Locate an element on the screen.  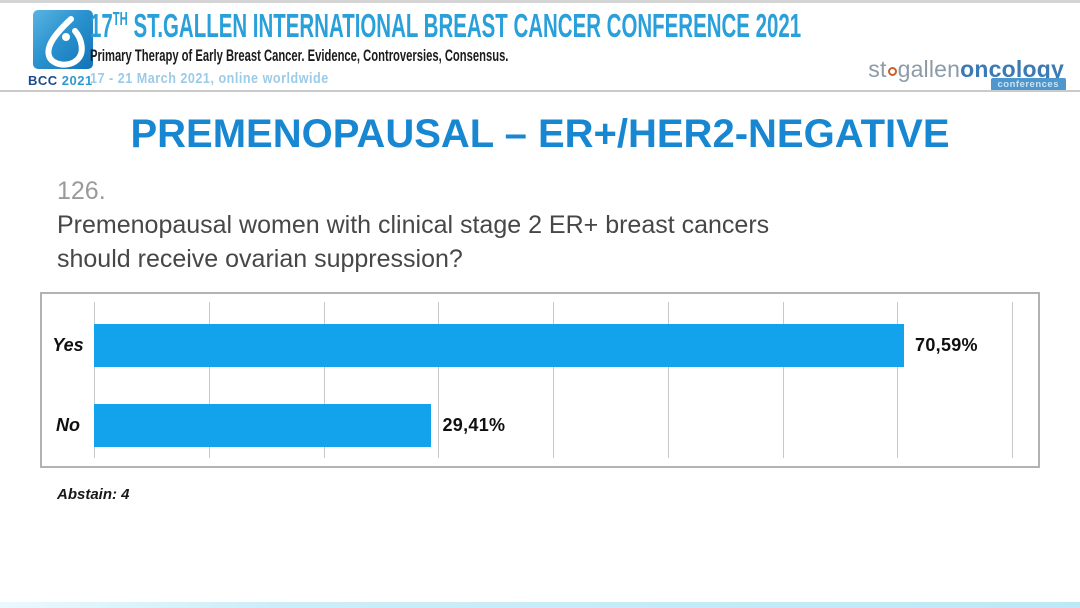
bottom-strip is located at coordinates (540, 605).